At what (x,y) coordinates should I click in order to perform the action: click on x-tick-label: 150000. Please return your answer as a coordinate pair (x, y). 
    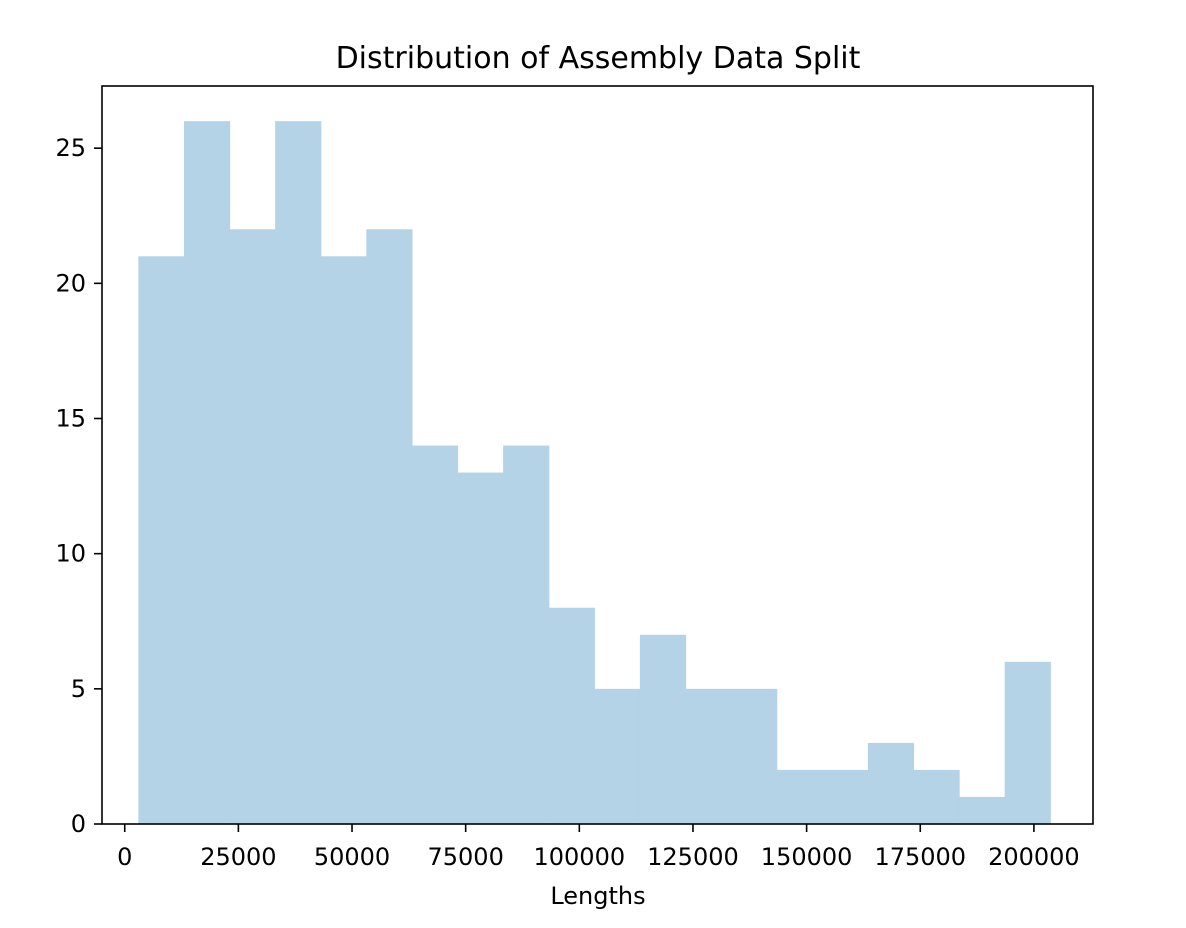
    Looking at the image, I should click on (807, 857).